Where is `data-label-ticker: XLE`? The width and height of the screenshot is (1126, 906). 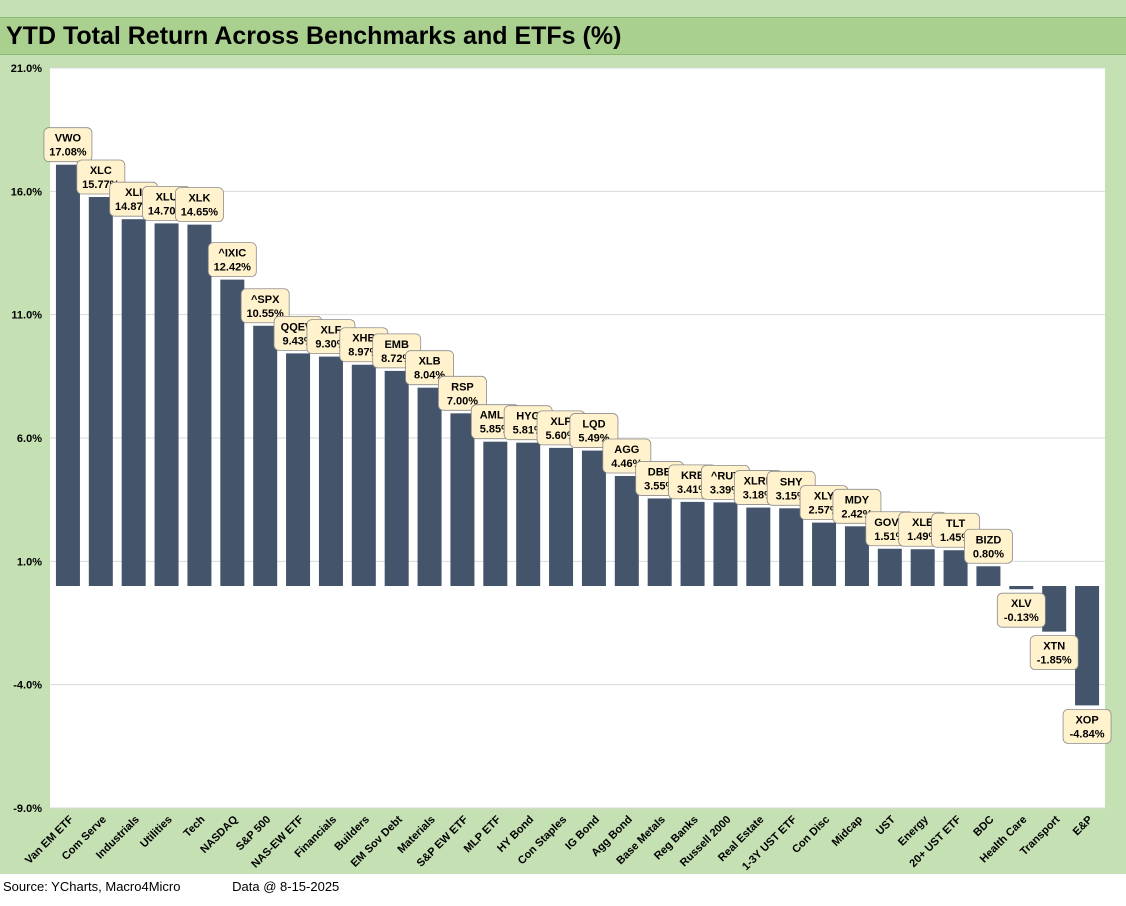
data-label-ticker: XLE is located at coordinates (922, 523).